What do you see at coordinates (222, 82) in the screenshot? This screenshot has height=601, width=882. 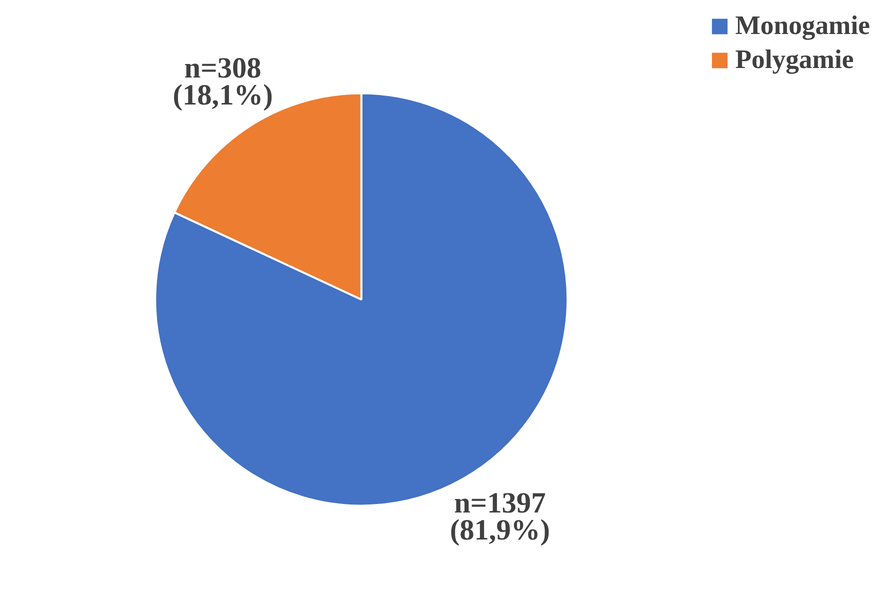 I see `data-label: n=308 (18,1%)` at bounding box center [222, 82].